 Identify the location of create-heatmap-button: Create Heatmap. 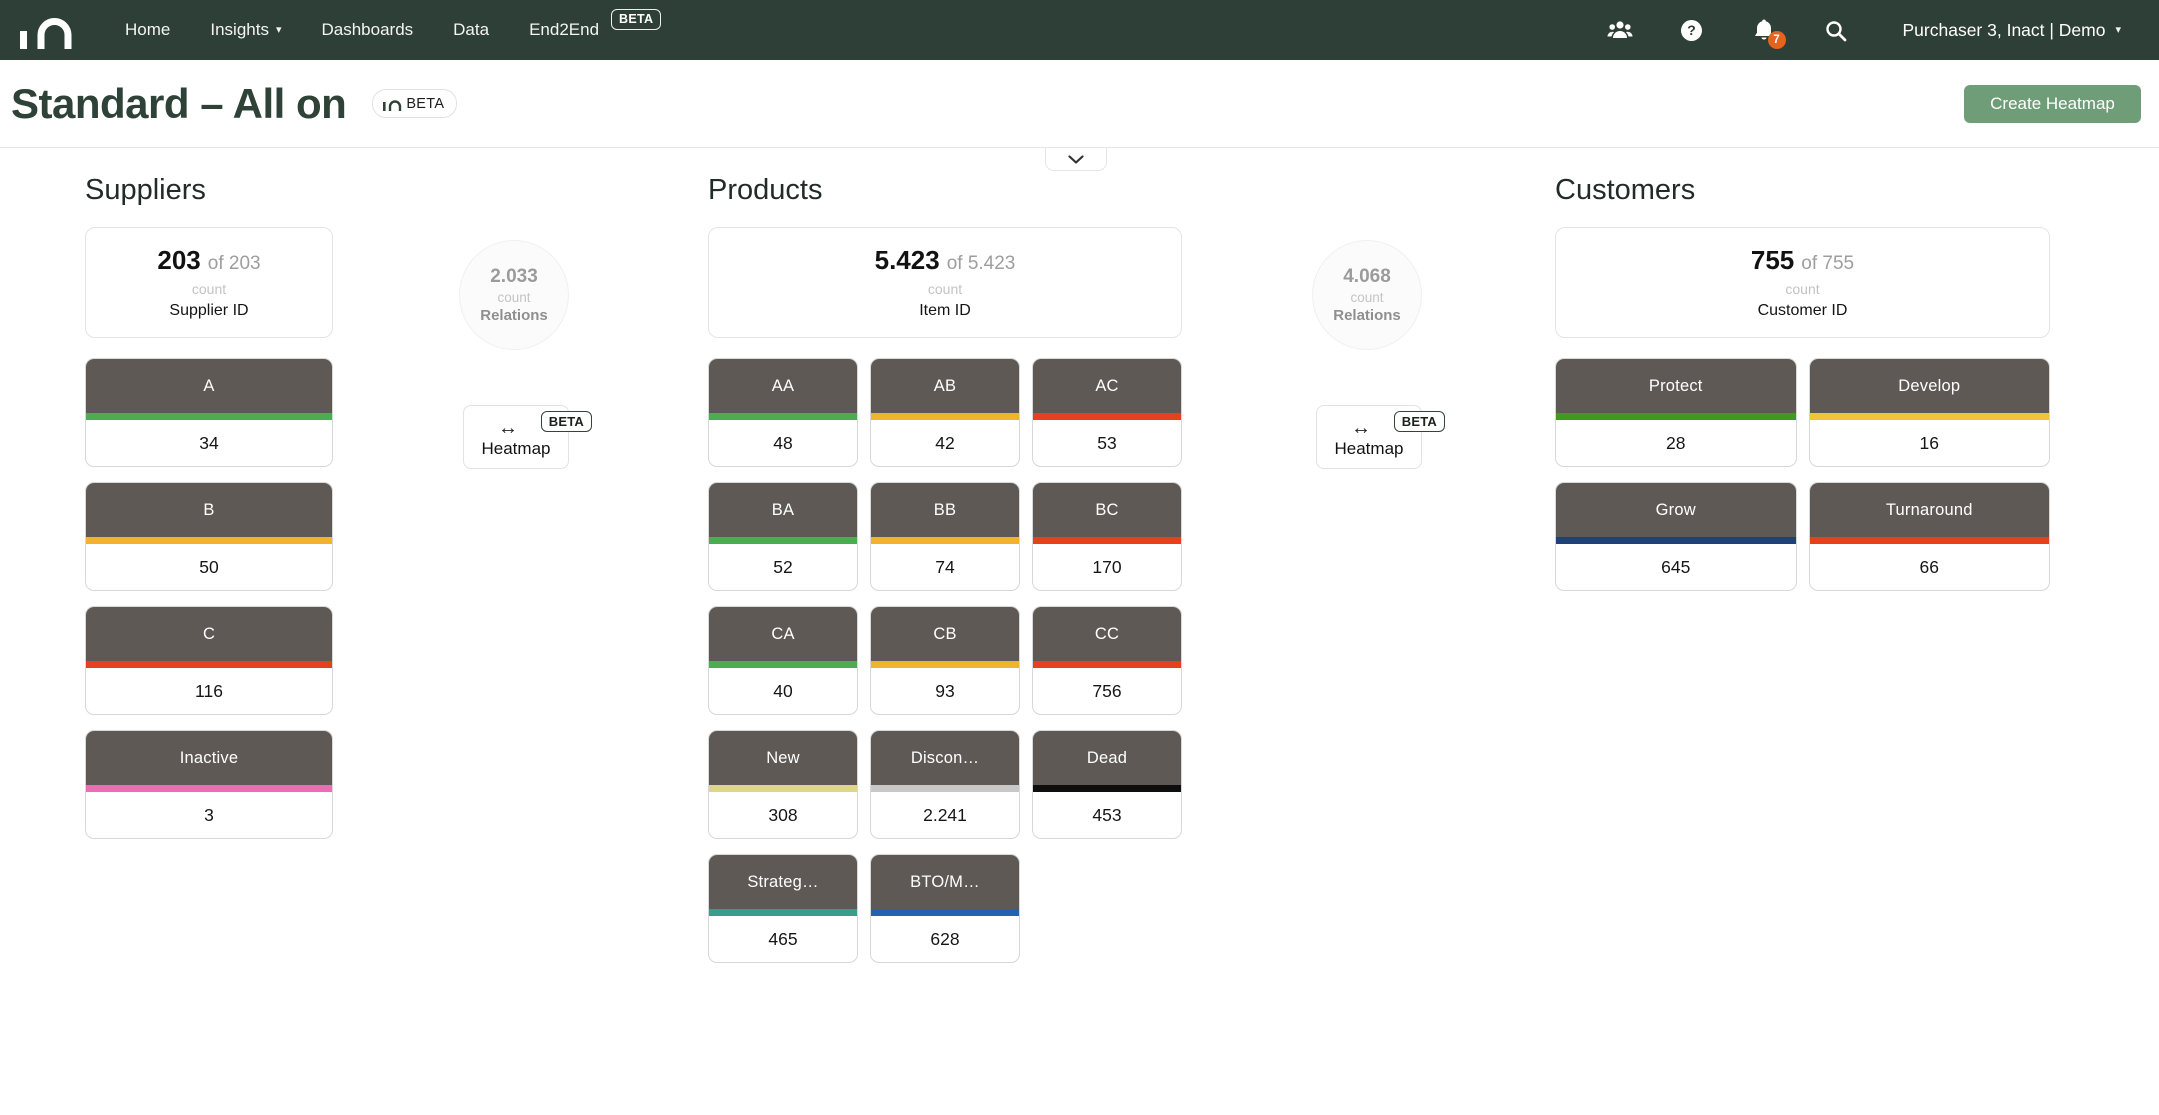
(2052, 103).